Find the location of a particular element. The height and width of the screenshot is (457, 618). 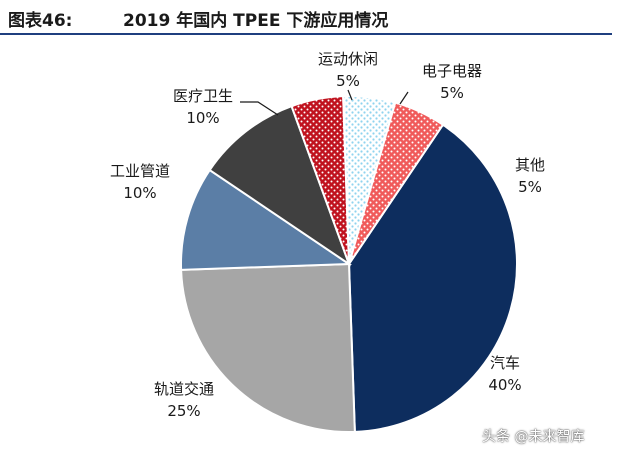

slice-value-label-1: 25% is located at coordinates (183, 411).